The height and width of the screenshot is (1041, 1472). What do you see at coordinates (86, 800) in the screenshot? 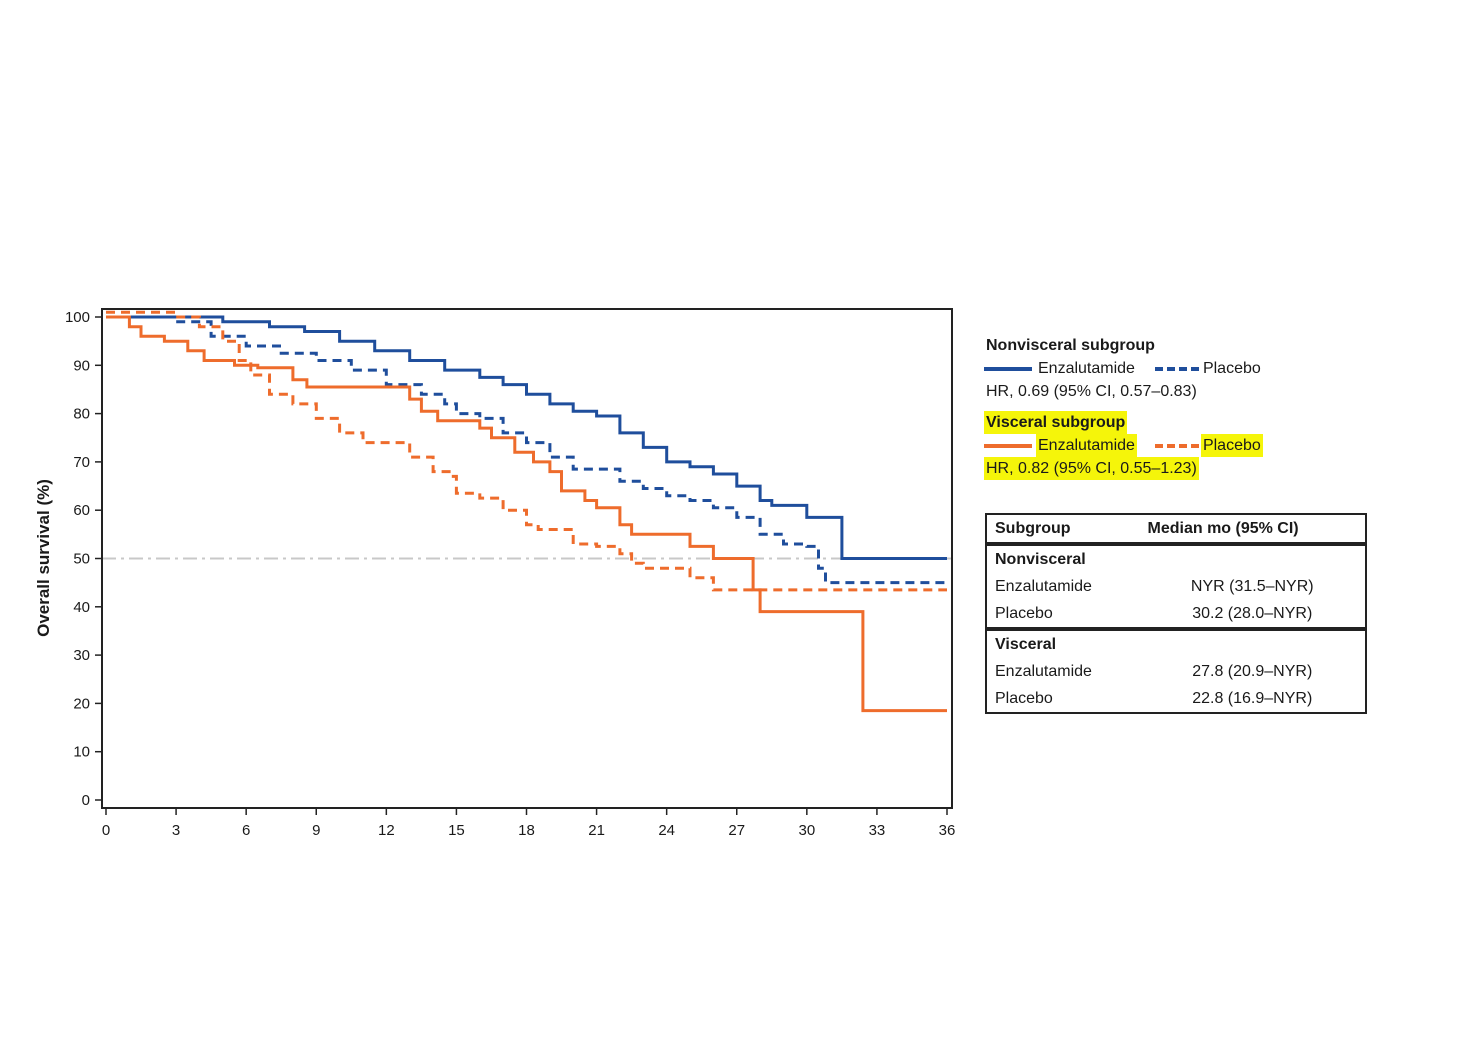
I see `y-tick-label: 0` at bounding box center [86, 800].